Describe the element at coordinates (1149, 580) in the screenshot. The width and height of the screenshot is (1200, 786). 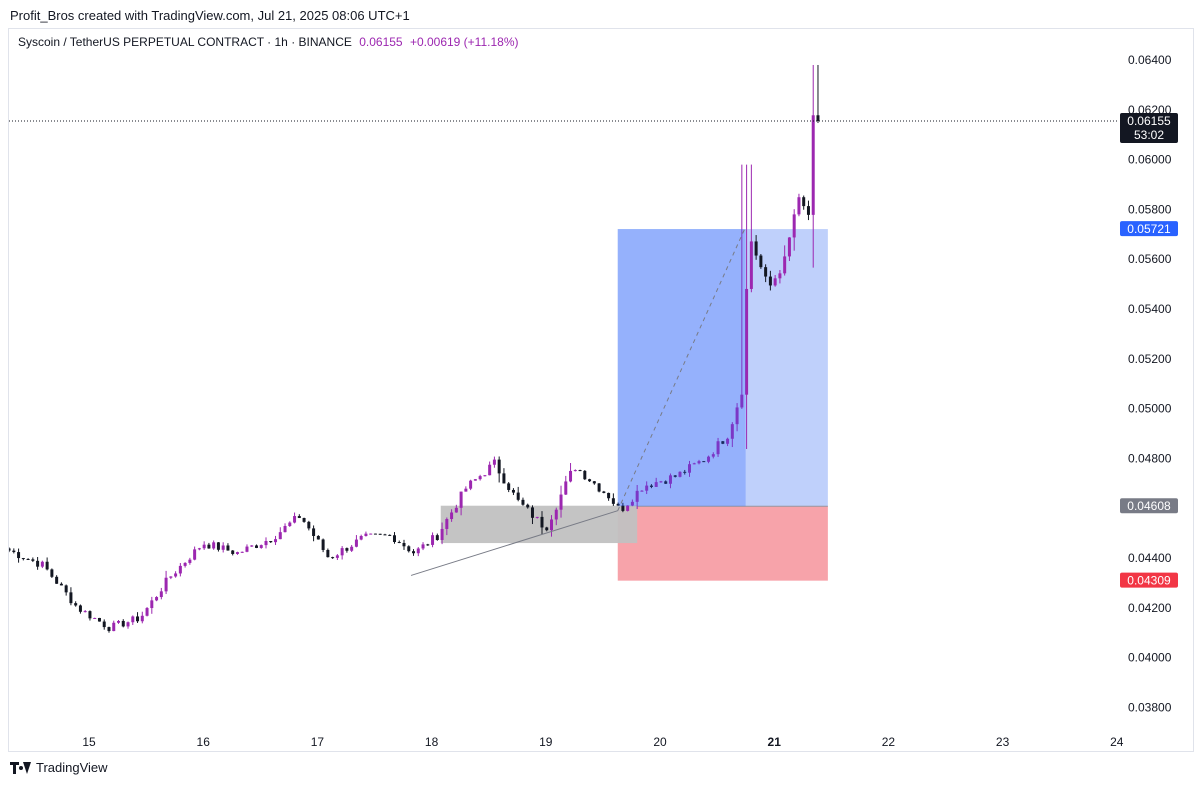
I see `stop-price-badge-bg` at that location.